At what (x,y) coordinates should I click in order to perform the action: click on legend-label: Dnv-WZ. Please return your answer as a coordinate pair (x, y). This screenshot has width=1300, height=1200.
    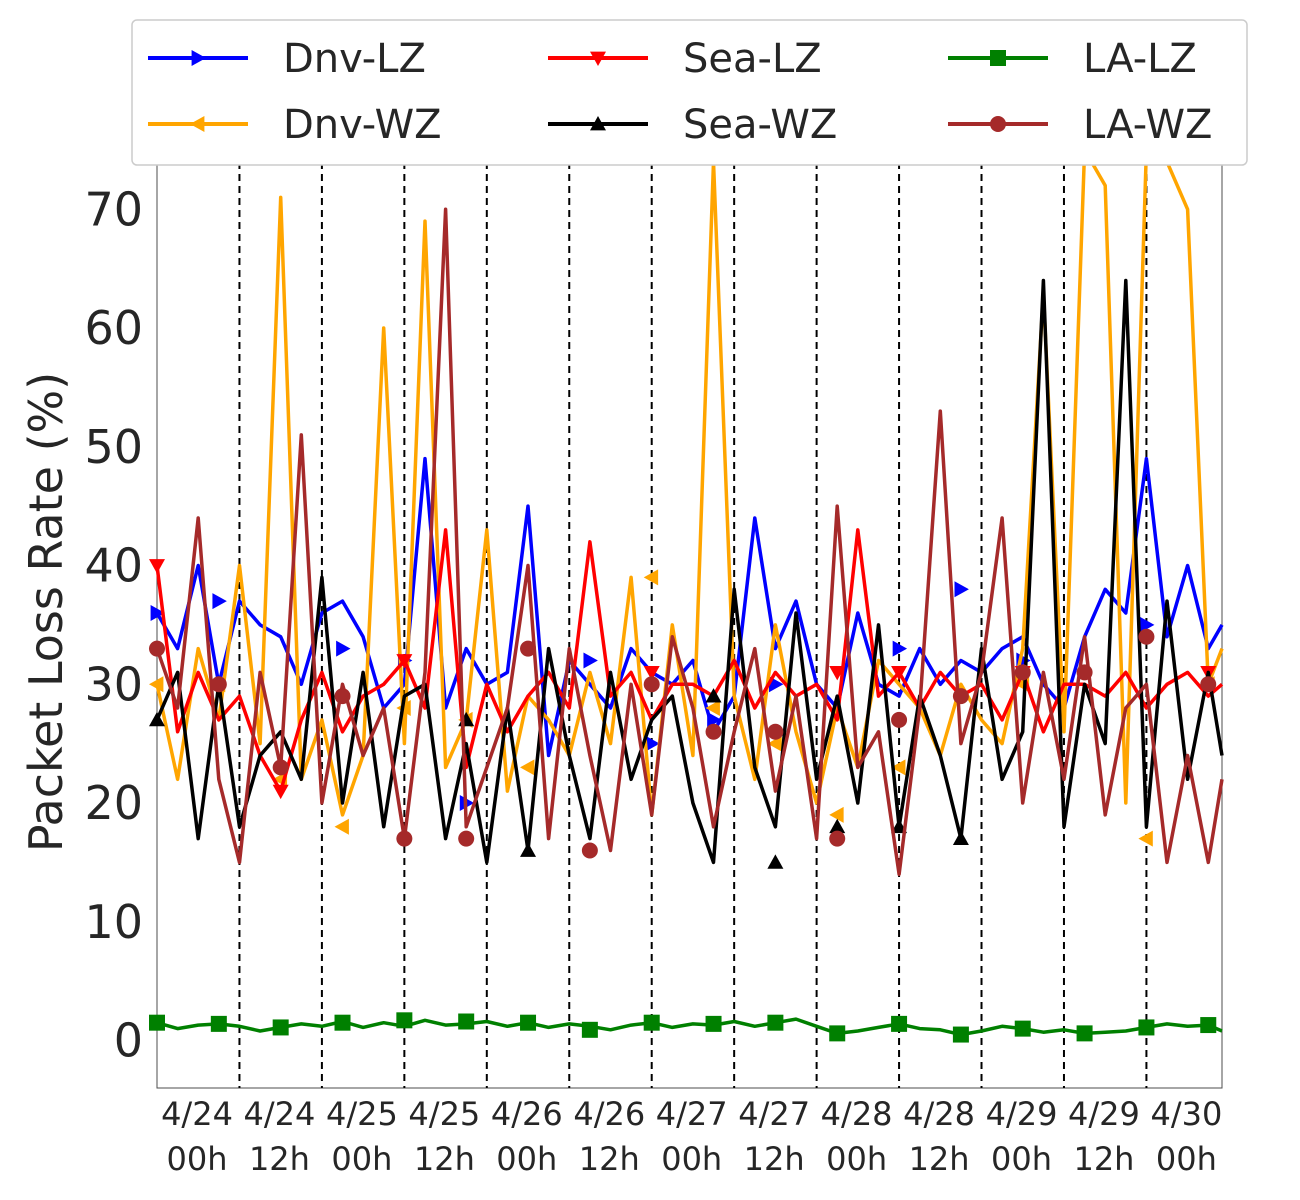
    Looking at the image, I should click on (362, 125).